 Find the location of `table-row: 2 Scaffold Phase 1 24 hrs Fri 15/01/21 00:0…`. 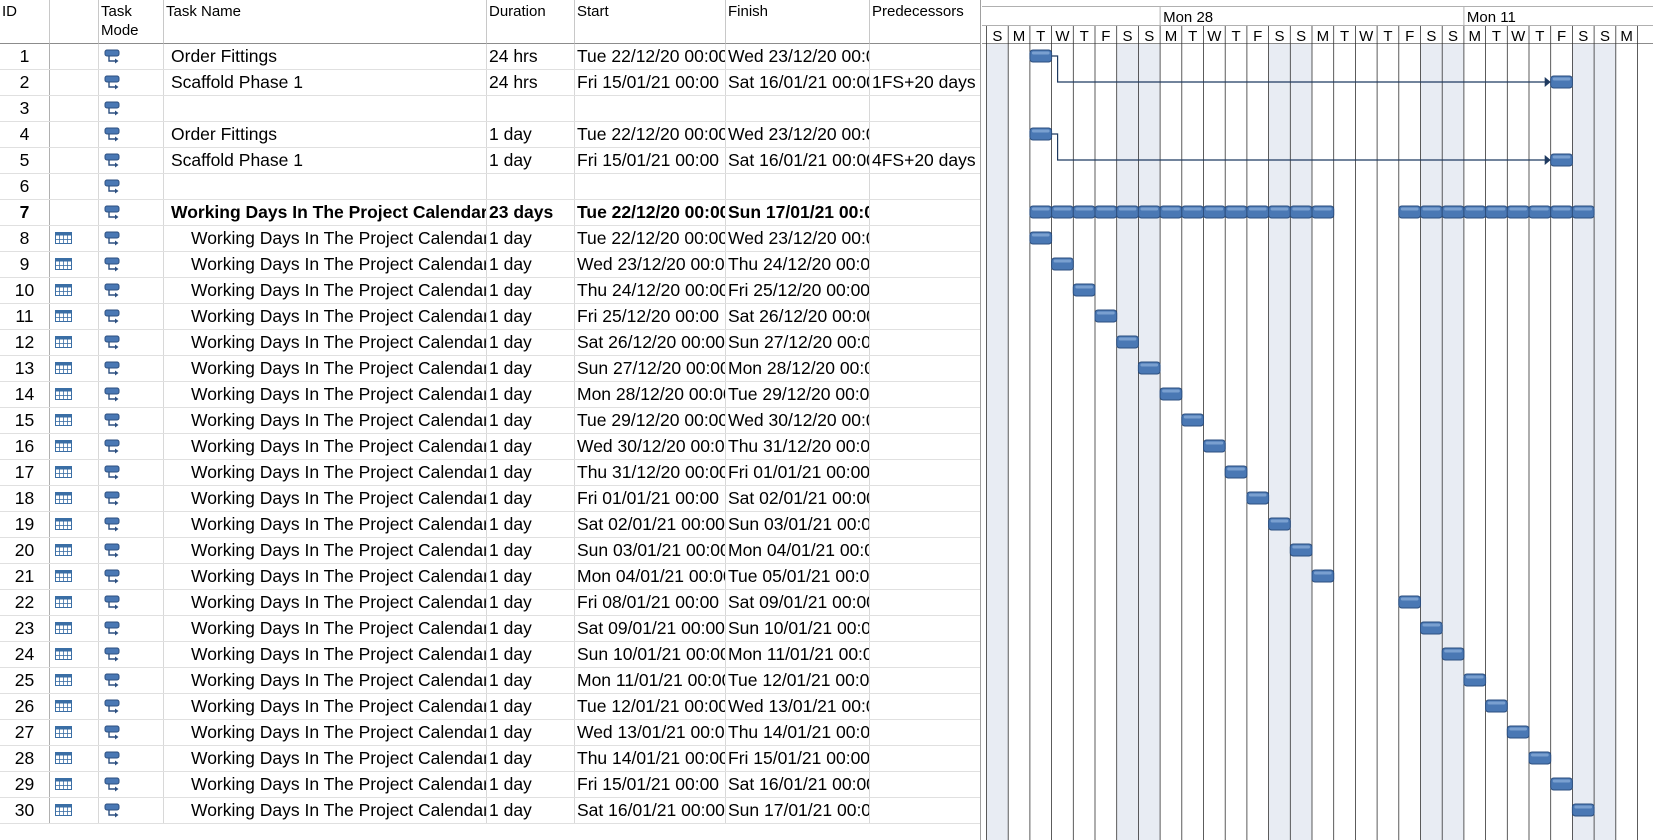

table-row: 2 Scaffold Phase 1 24 hrs Fri 15/01/21 00:0… is located at coordinates (490, 83).